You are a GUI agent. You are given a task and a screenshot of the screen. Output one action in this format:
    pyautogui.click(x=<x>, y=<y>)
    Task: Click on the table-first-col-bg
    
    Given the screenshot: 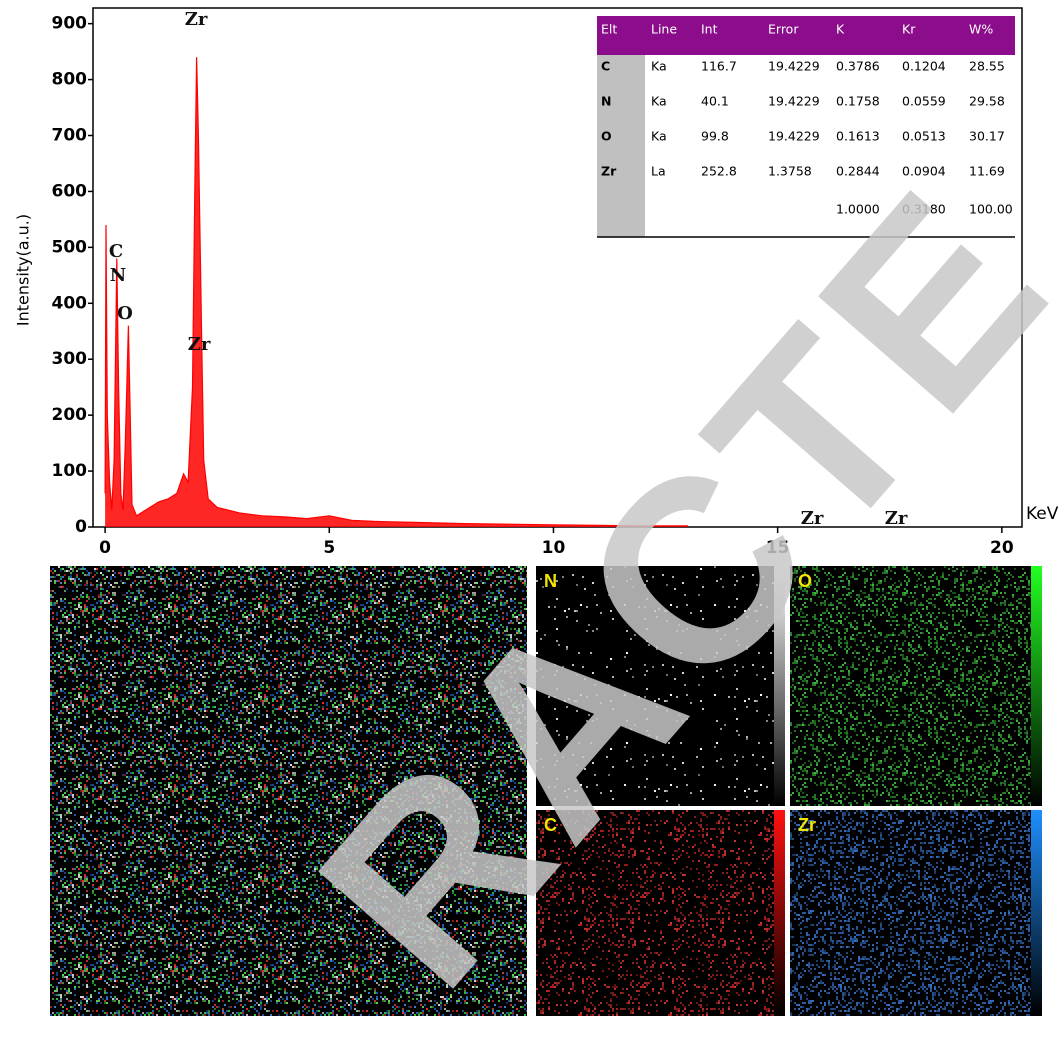 What is the action you would take?
    pyautogui.click(x=621, y=146)
    